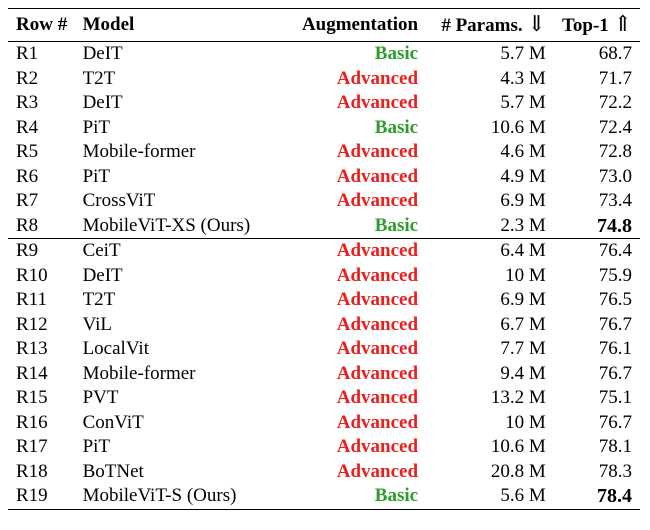 The height and width of the screenshot is (530, 650). I want to click on header-row-number: Row #, so click(45, 25).